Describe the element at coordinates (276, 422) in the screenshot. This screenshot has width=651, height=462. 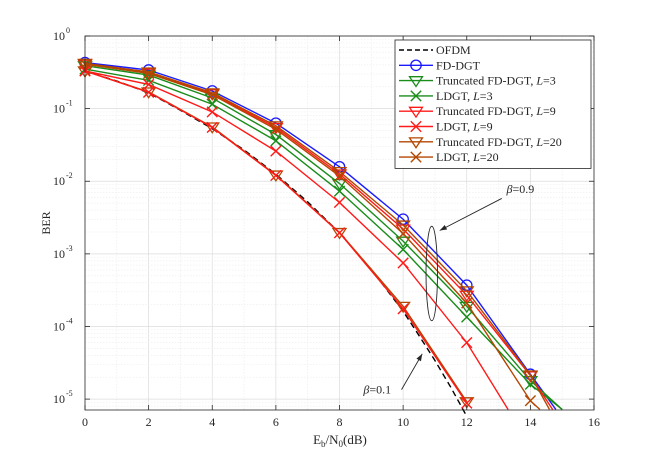
I see `x-tick-label: 6` at that location.